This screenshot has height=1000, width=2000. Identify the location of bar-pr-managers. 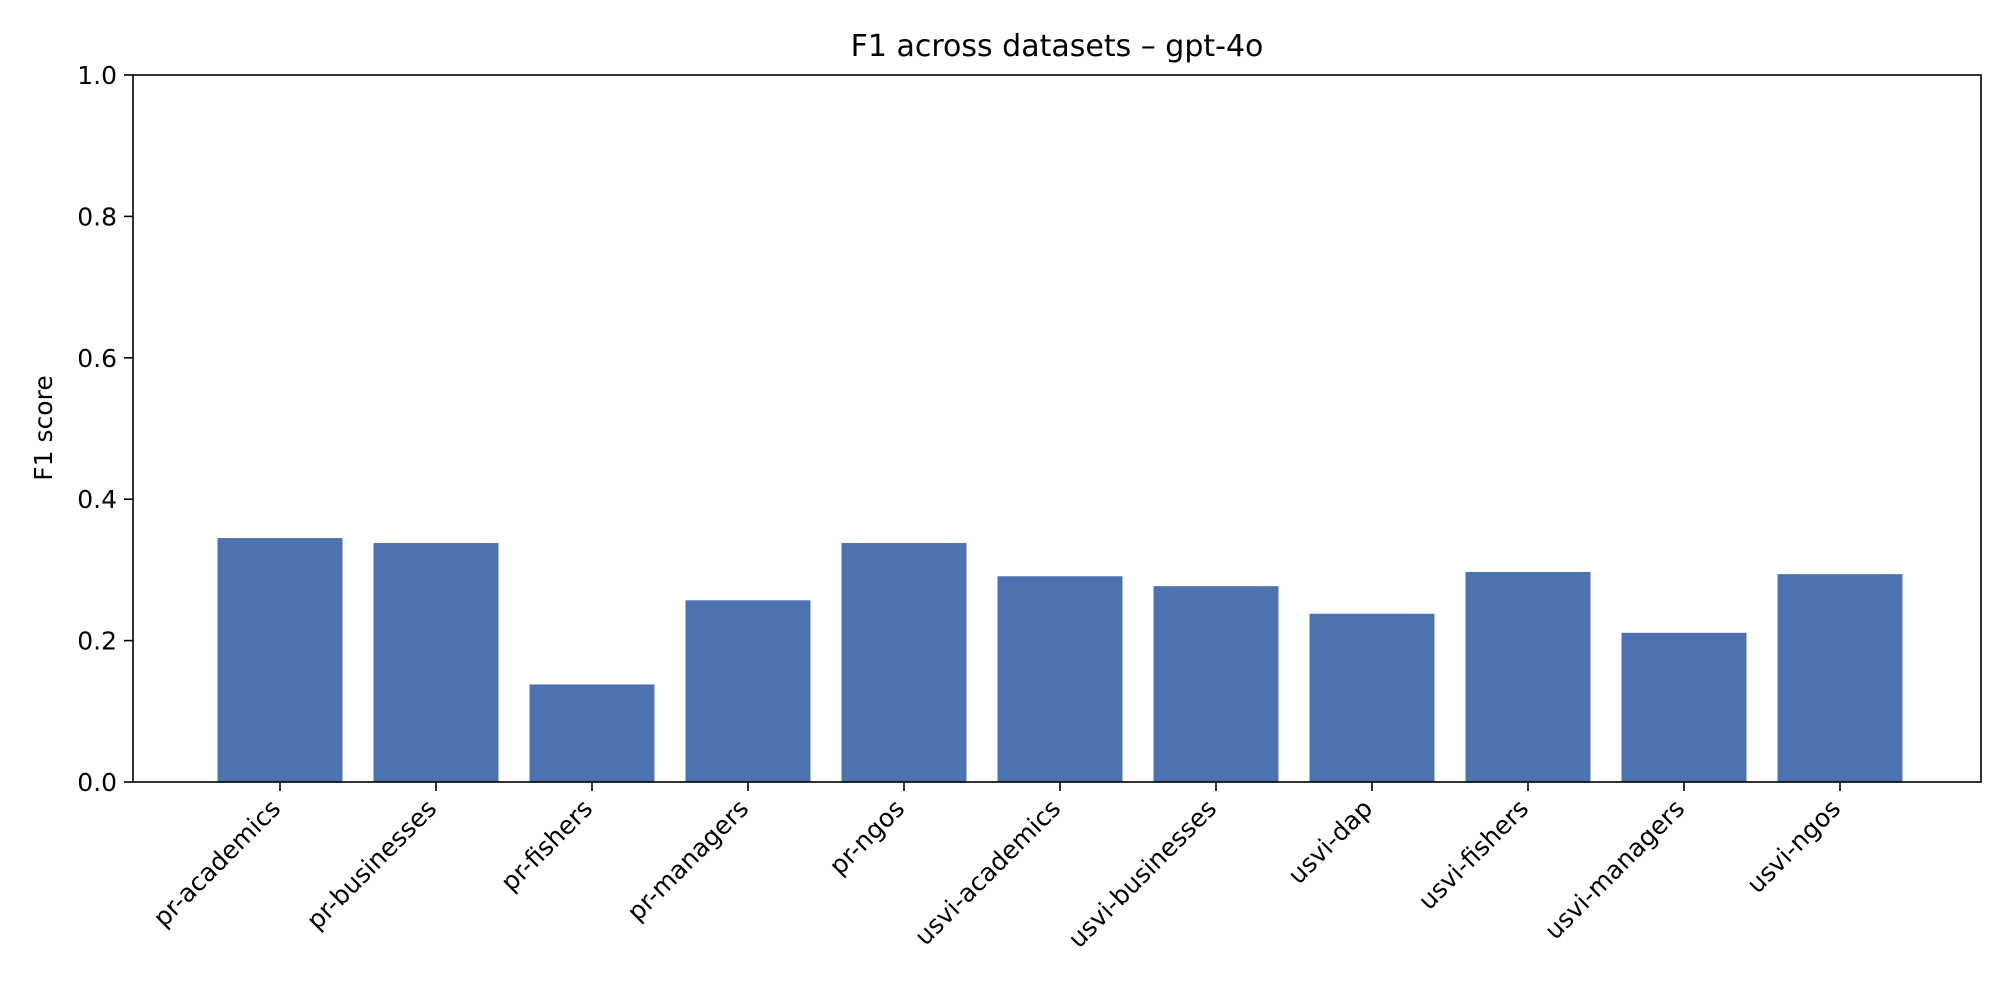
(748, 691).